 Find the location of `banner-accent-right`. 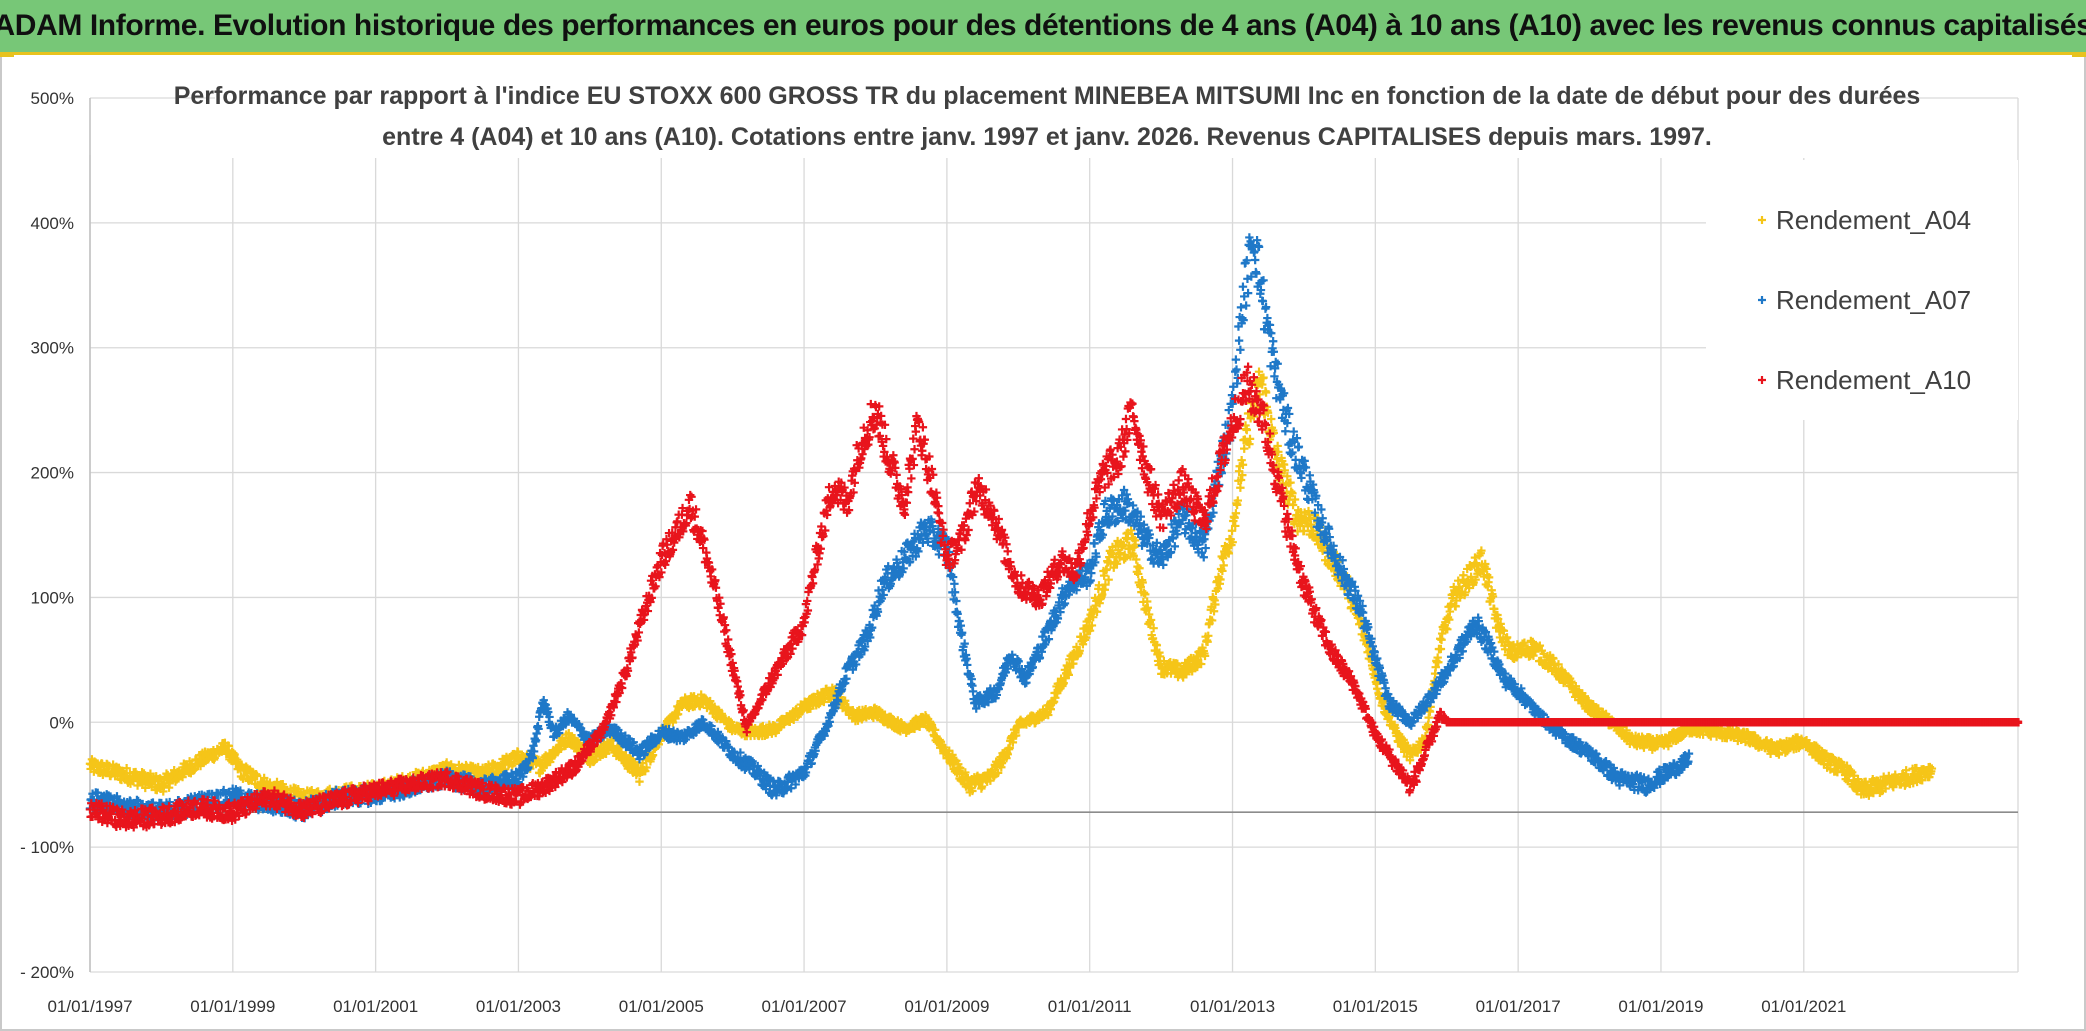

banner-accent-right is located at coordinates (2079, 54).